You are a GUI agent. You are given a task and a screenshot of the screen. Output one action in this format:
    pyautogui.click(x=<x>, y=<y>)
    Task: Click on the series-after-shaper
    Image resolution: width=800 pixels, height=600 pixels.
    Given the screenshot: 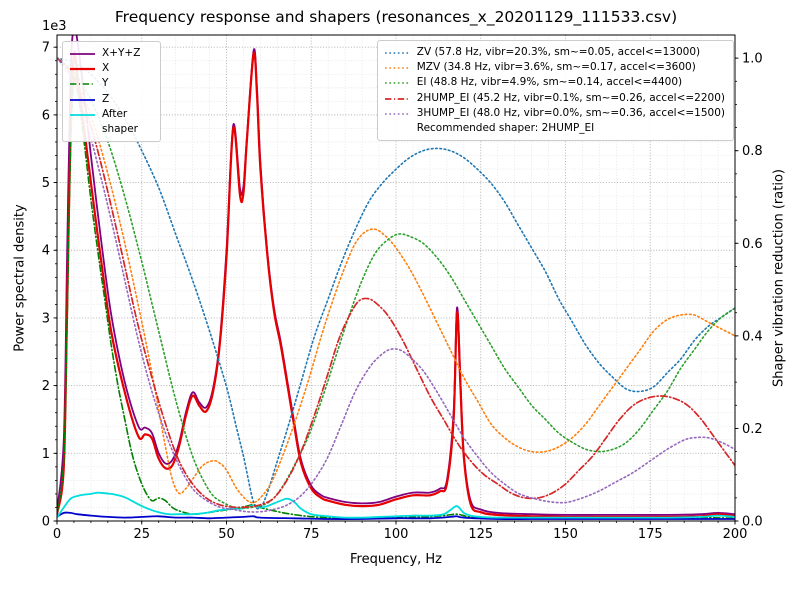 What is the action you would take?
    pyautogui.click(x=396, y=505)
    